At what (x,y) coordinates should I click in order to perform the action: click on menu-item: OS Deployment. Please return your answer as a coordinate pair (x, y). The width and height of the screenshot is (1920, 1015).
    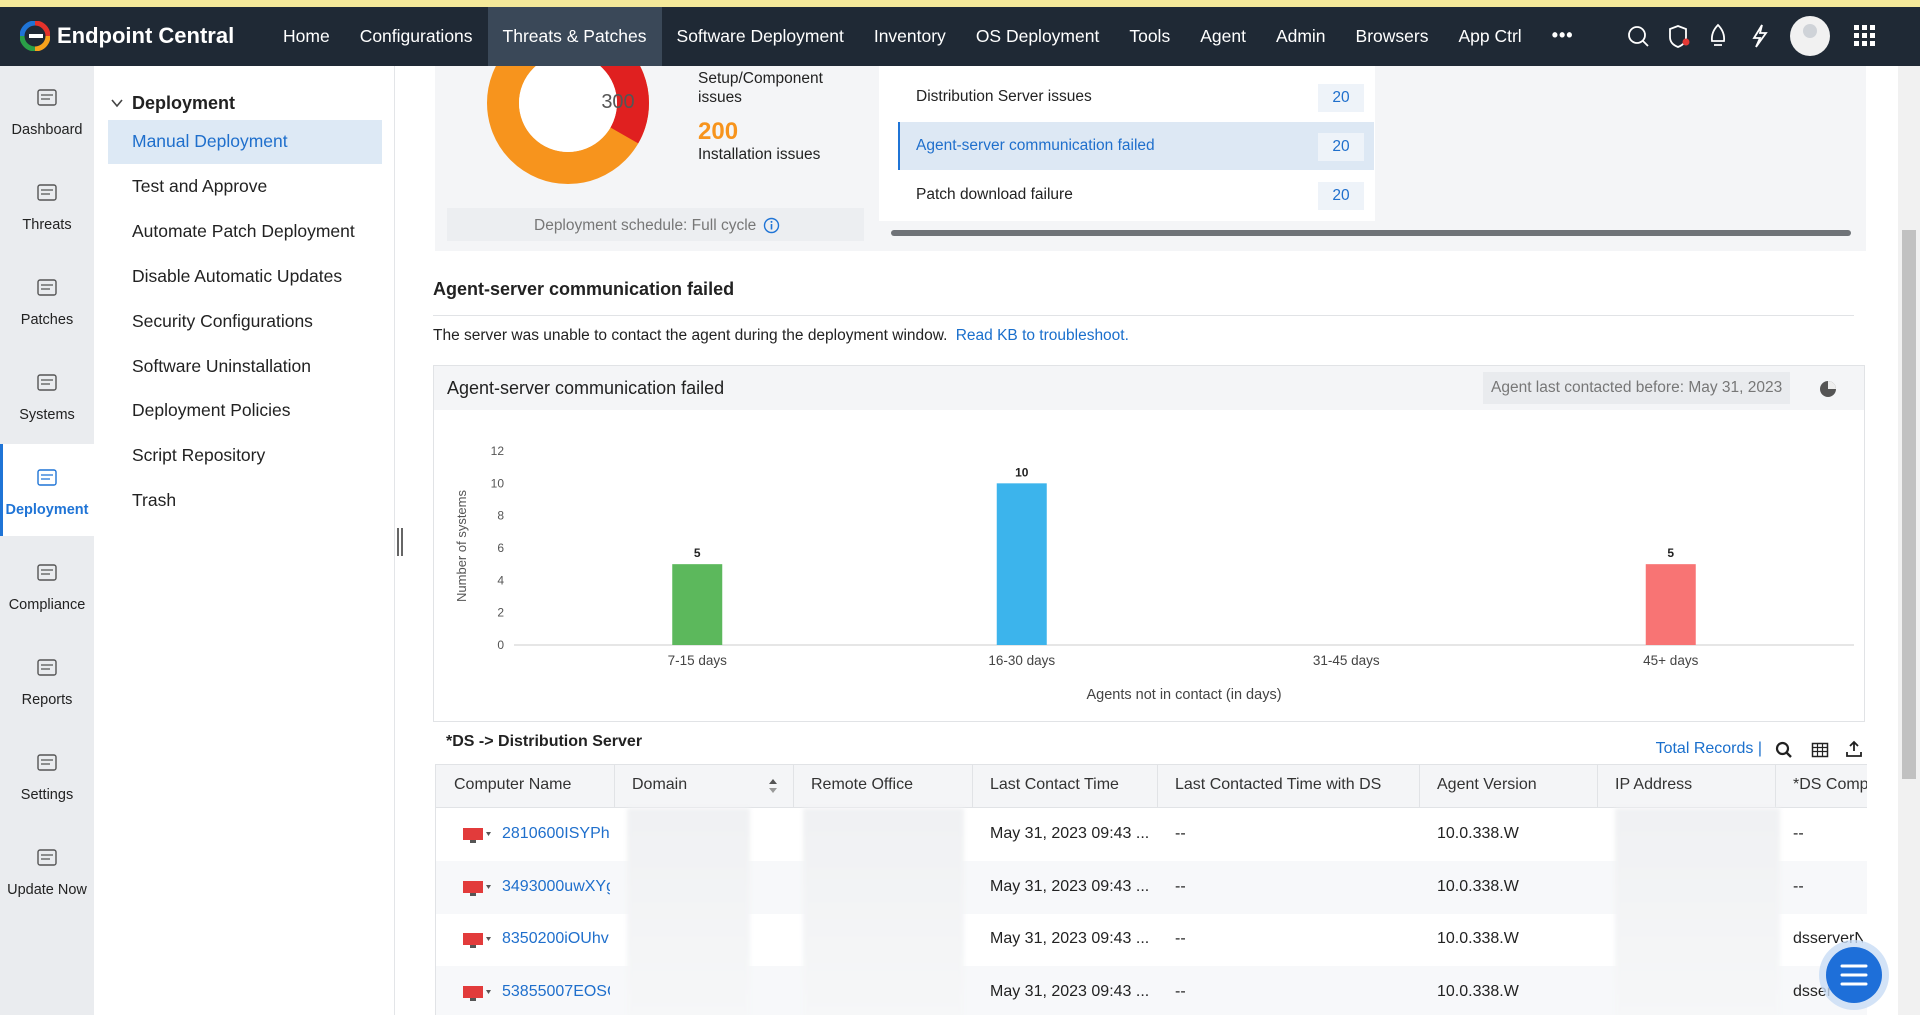
    Looking at the image, I should click on (1037, 36).